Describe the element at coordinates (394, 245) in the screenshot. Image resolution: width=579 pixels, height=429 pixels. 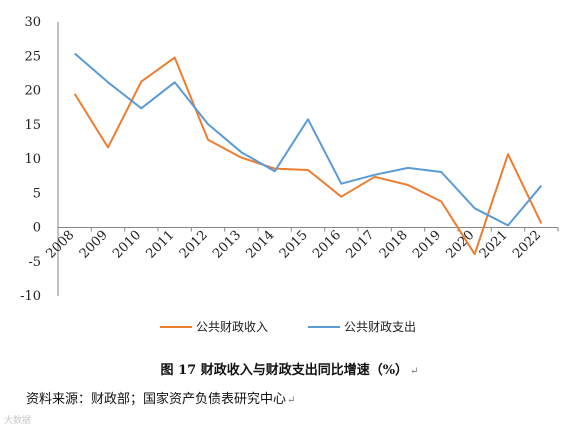
I see `x-tick-label: 2018` at that location.